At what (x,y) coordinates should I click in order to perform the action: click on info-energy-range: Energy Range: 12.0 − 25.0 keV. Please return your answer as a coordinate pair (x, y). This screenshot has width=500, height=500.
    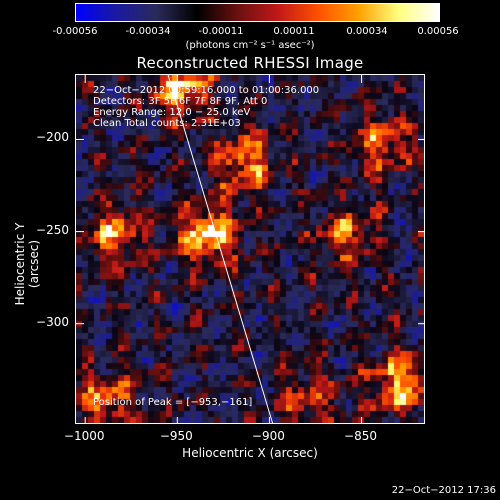
    Looking at the image, I should click on (172, 112).